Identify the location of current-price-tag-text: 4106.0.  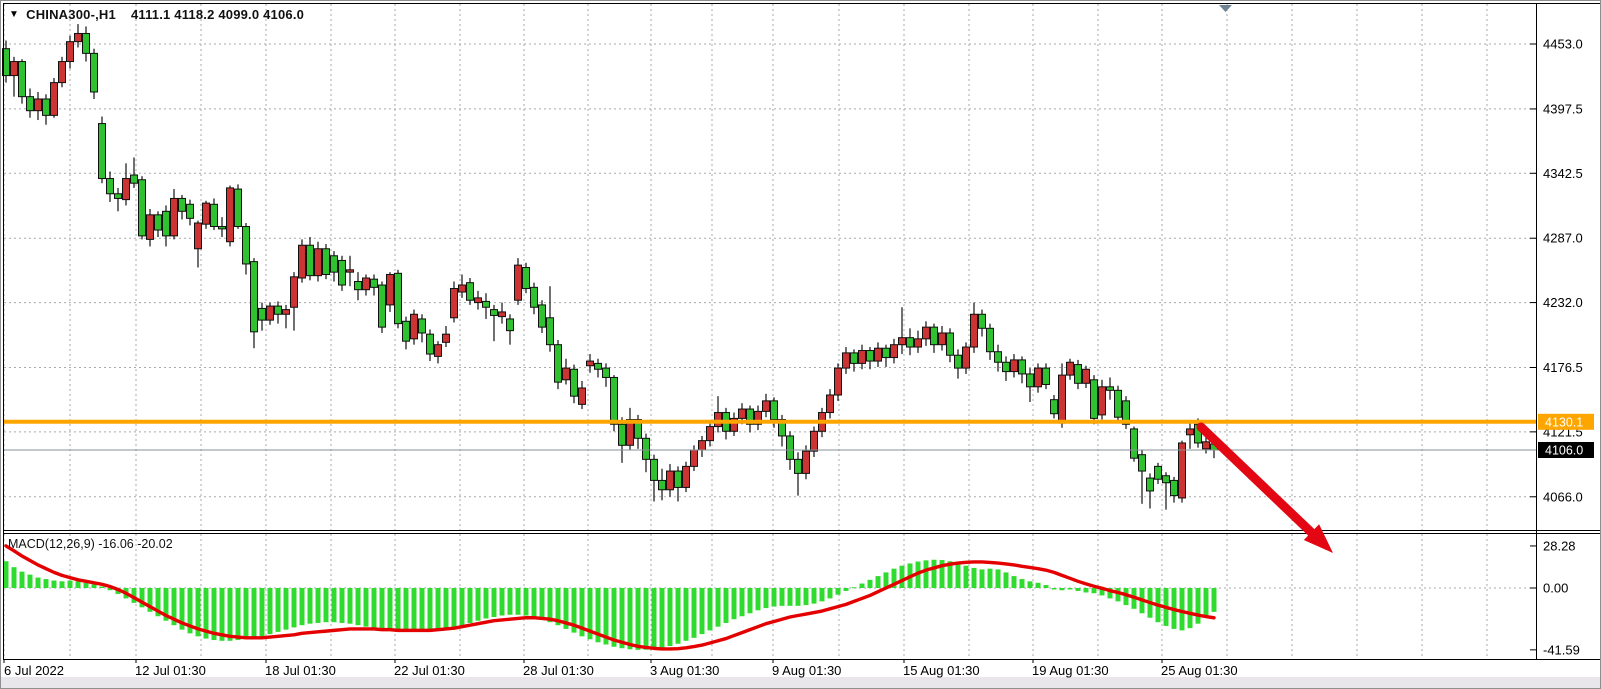
(1564, 450).